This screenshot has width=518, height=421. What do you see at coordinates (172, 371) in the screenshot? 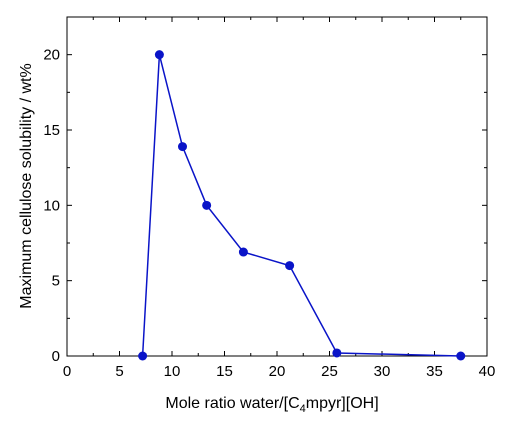
I see `x-tick-label: 10` at bounding box center [172, 371].